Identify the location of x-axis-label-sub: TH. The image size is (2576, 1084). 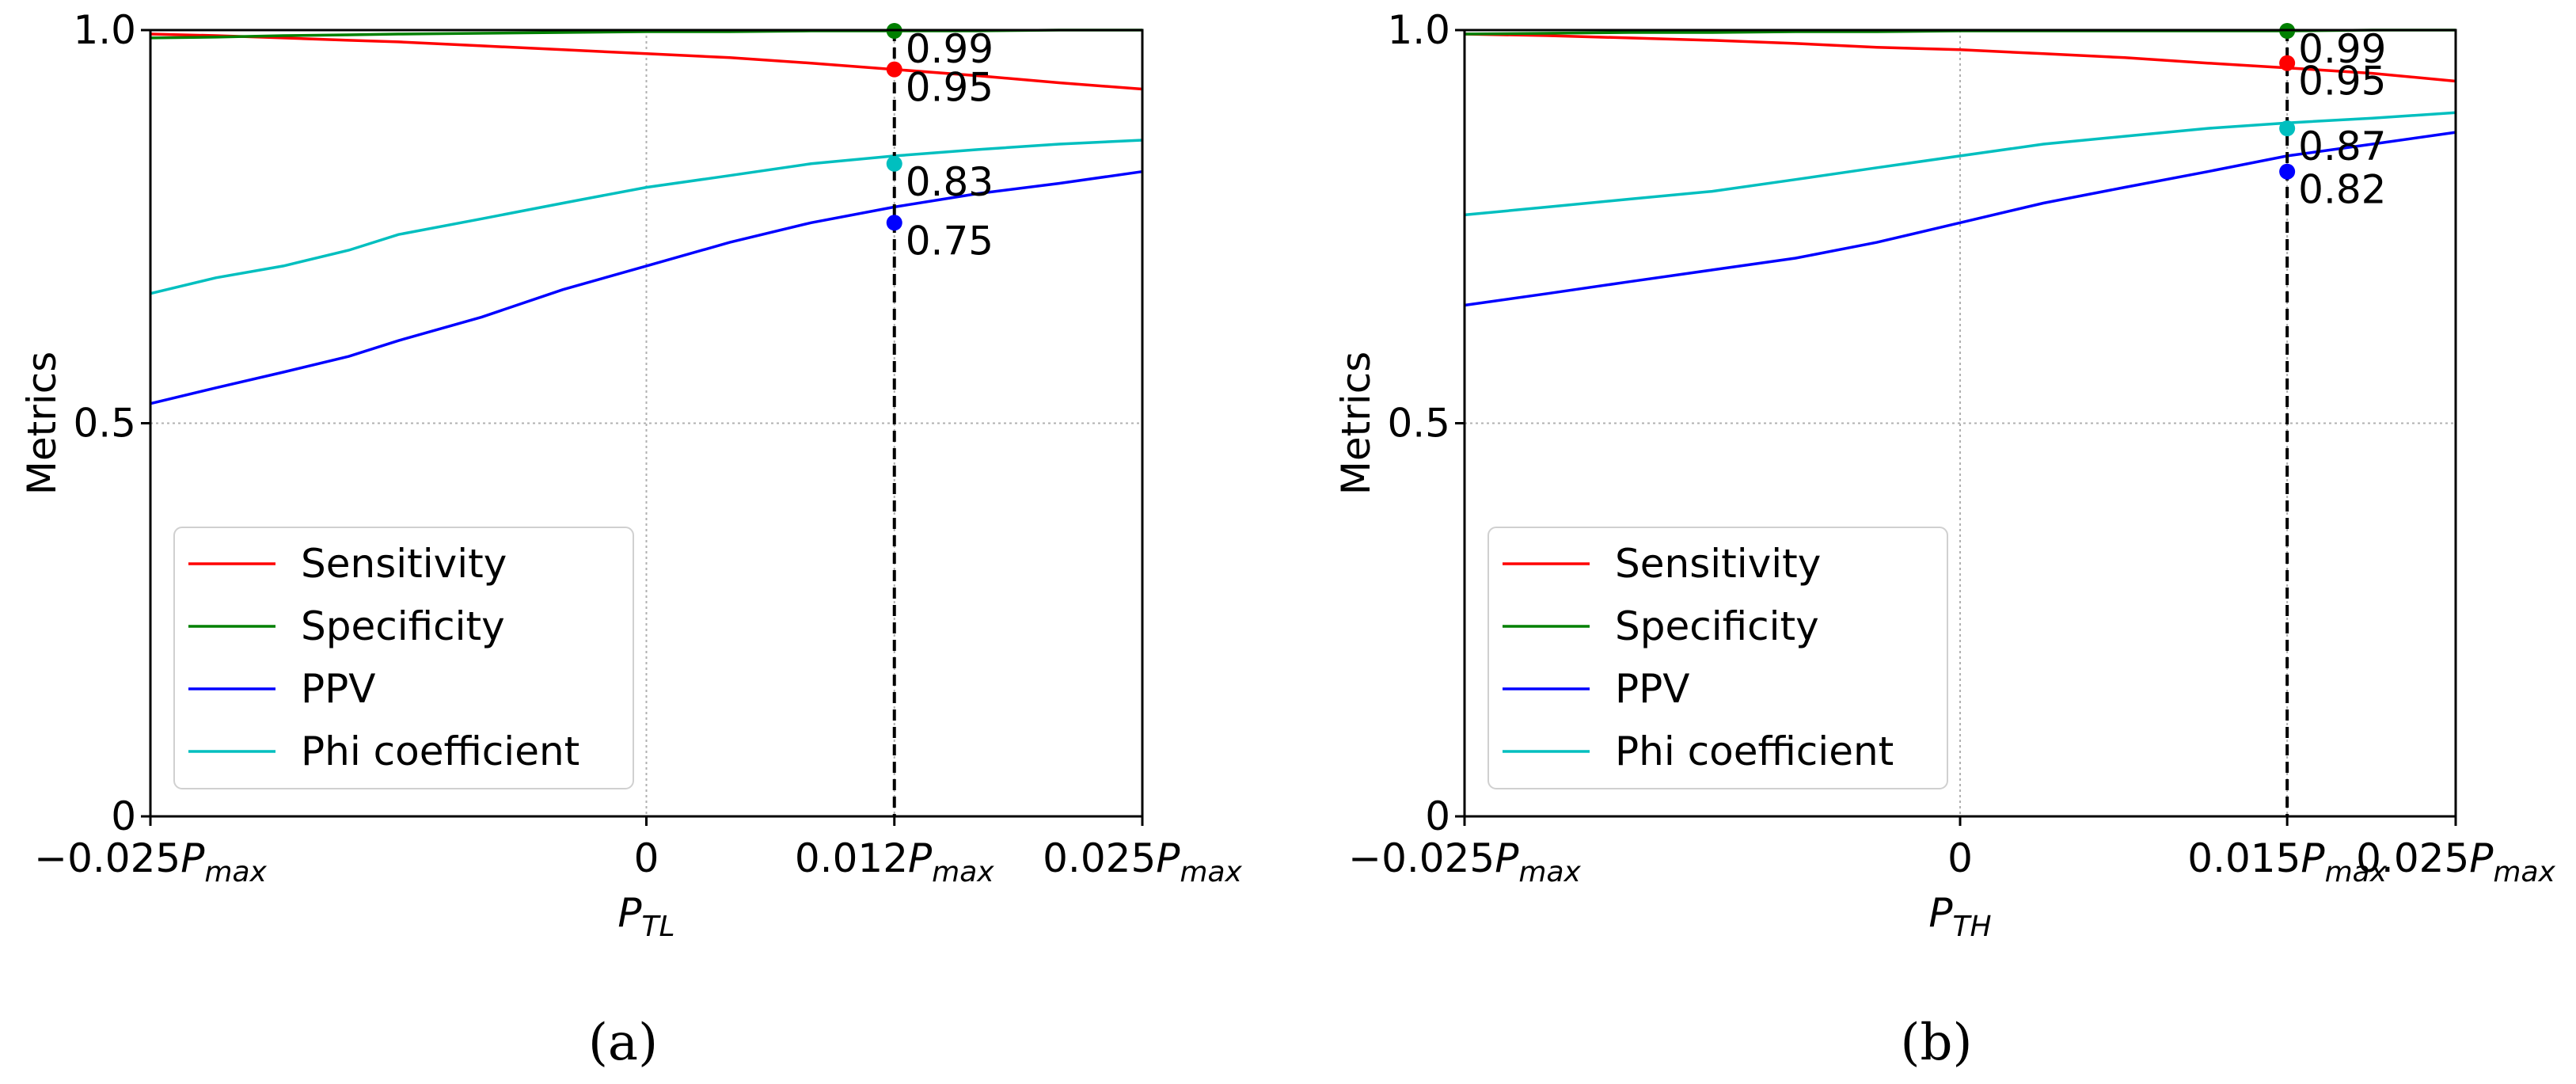
(1973, 927).